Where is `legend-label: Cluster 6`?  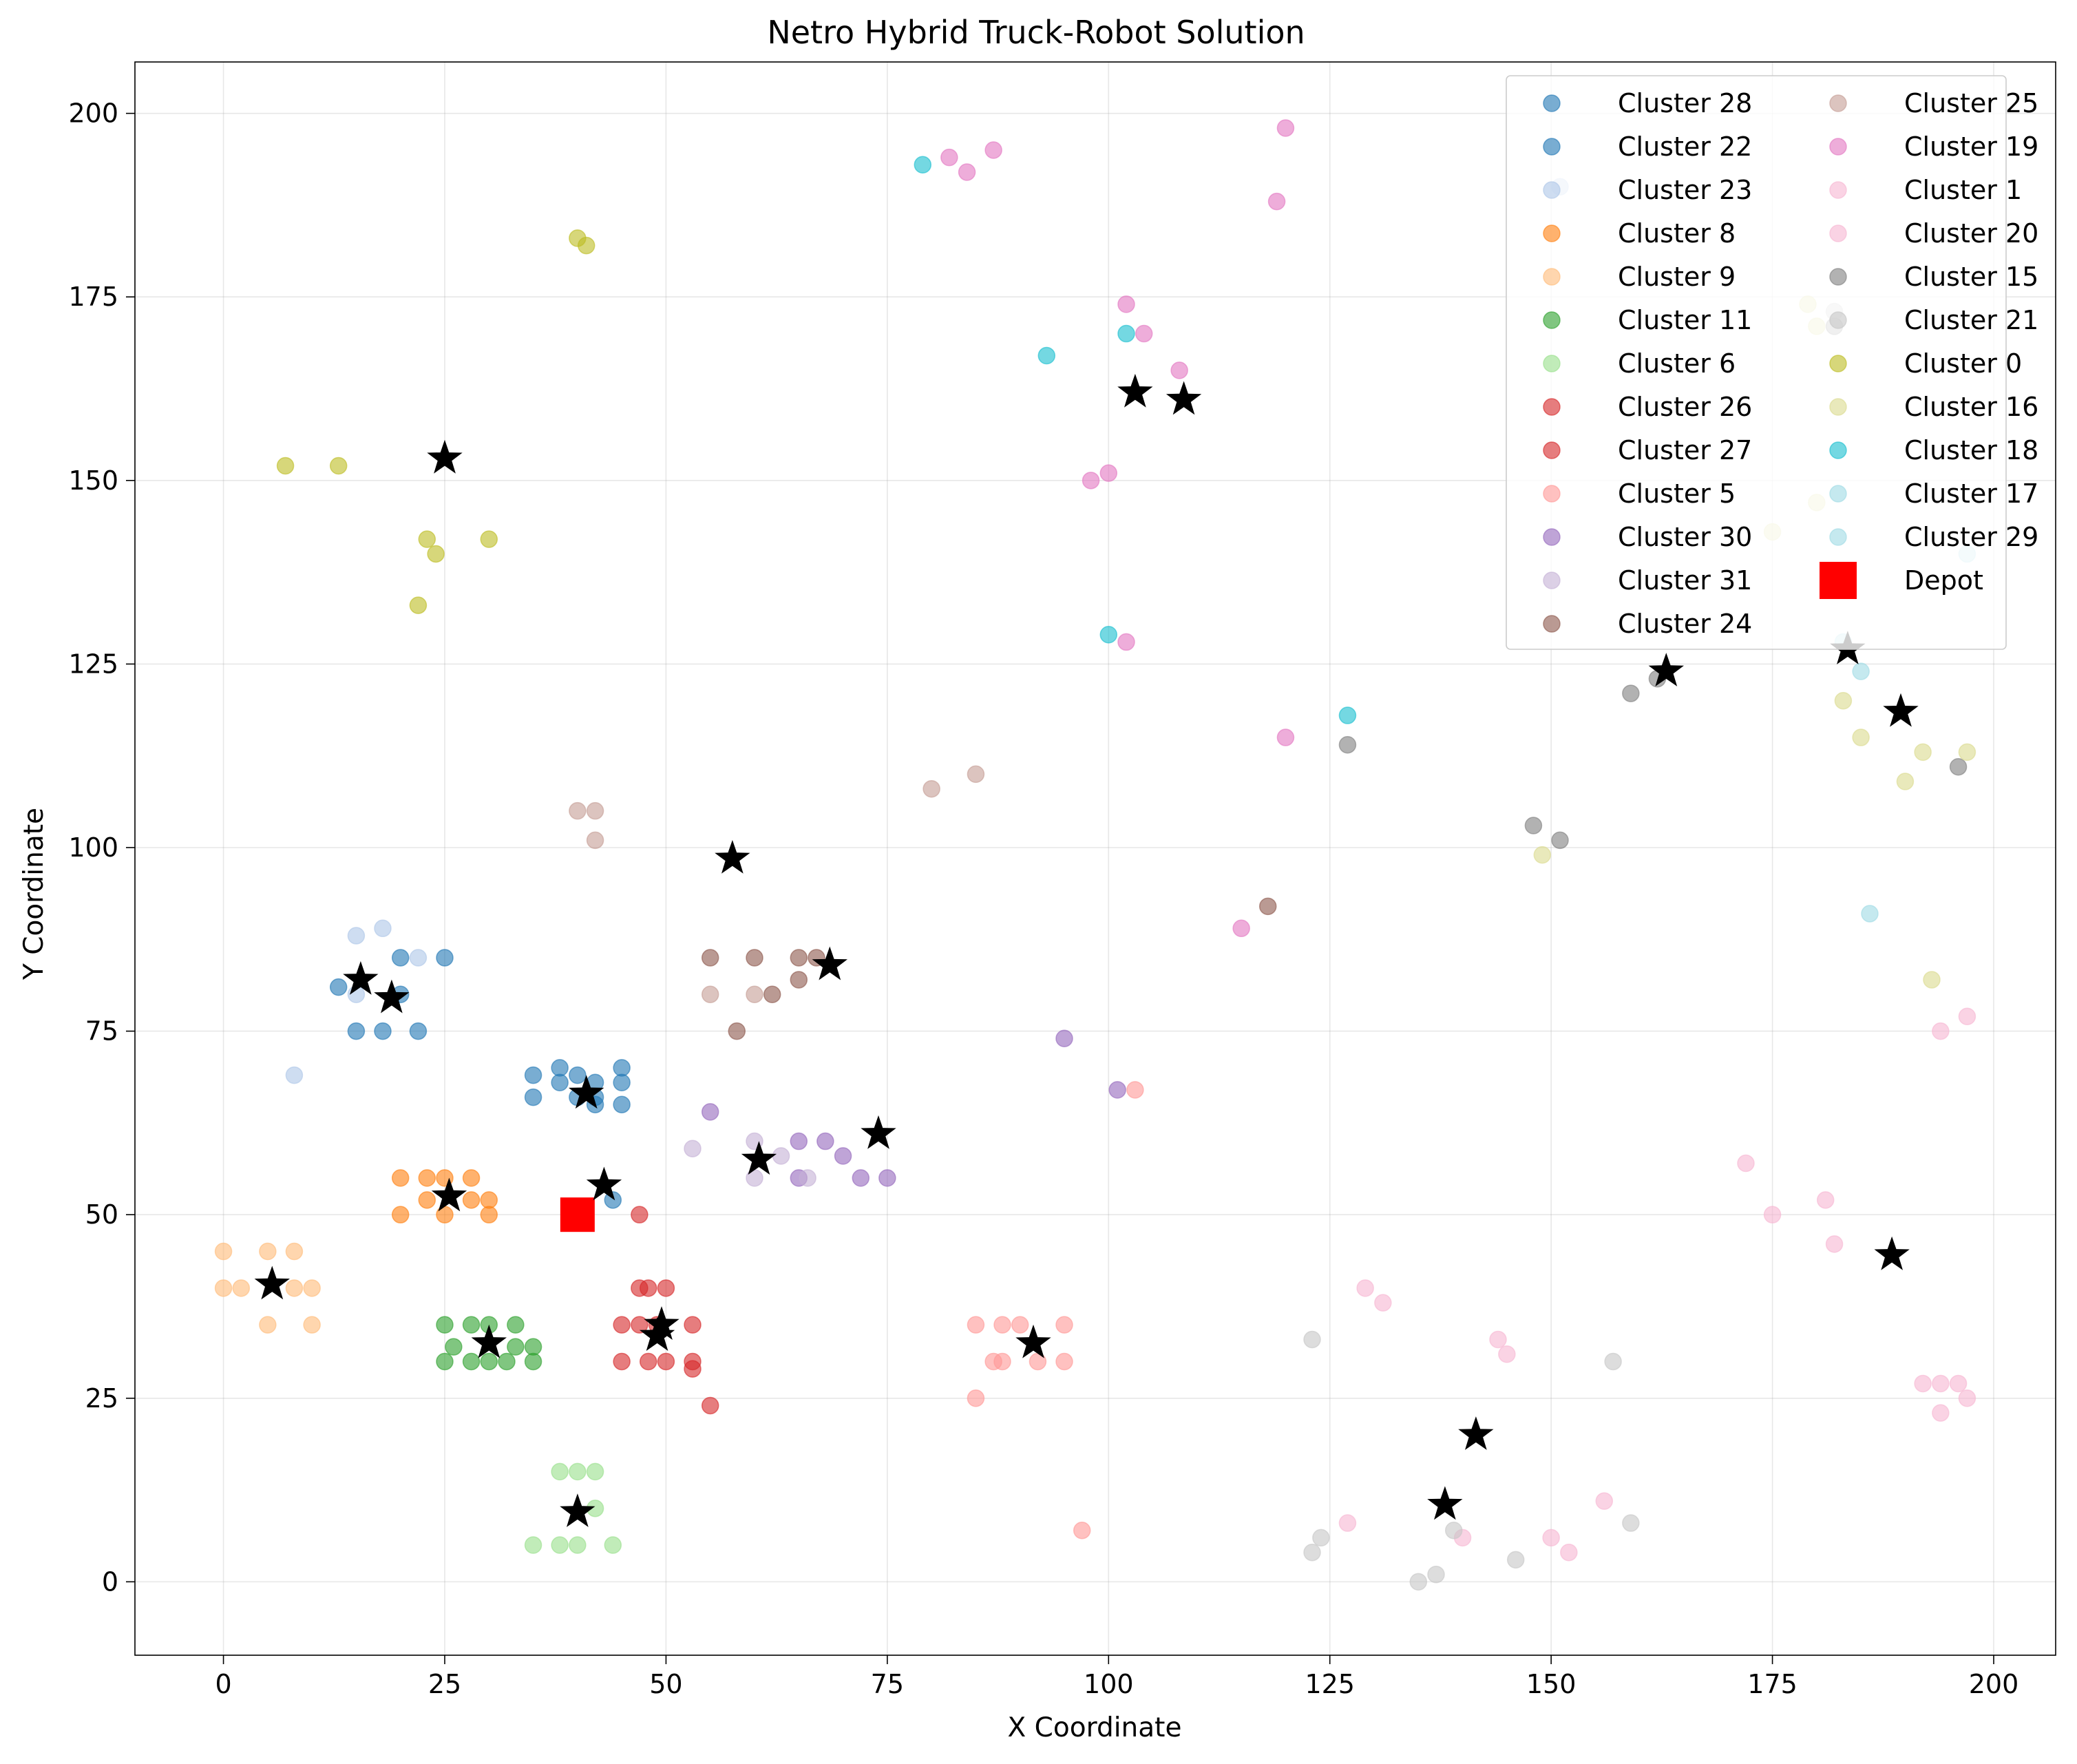
legend-label: Cluster 6 is located at coordinates (1677, 363).